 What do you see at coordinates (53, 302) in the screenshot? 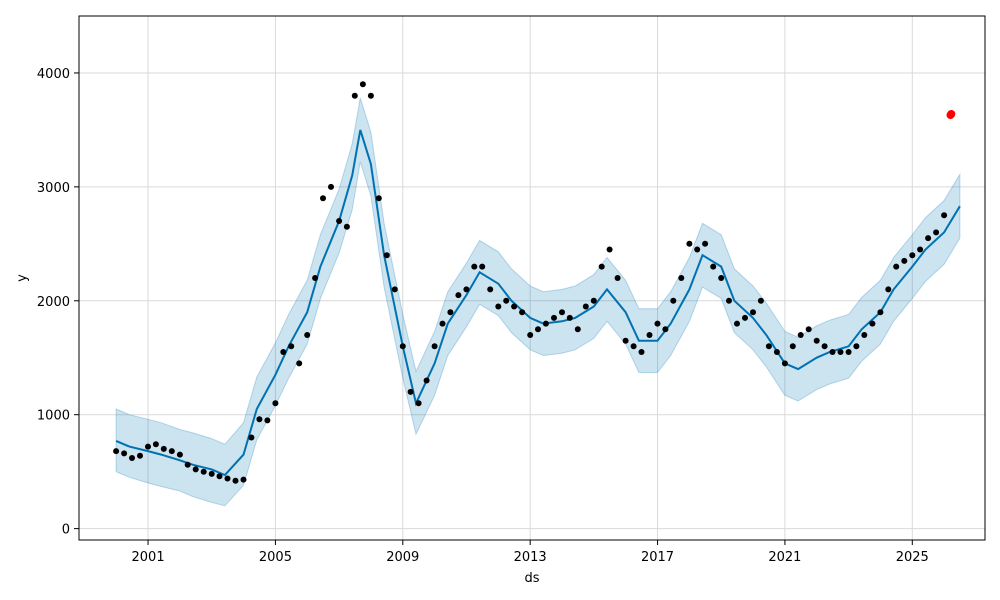
I see `y-tick-label: 2000` at bounding box center [53, 302].